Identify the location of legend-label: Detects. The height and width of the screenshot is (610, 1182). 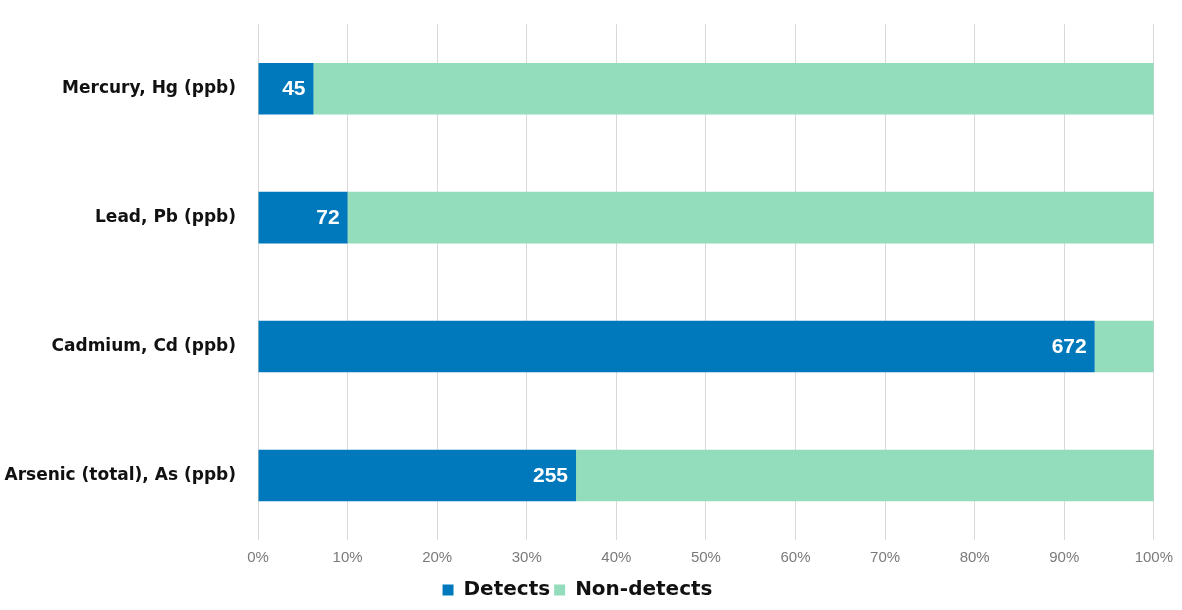
(507, 588).